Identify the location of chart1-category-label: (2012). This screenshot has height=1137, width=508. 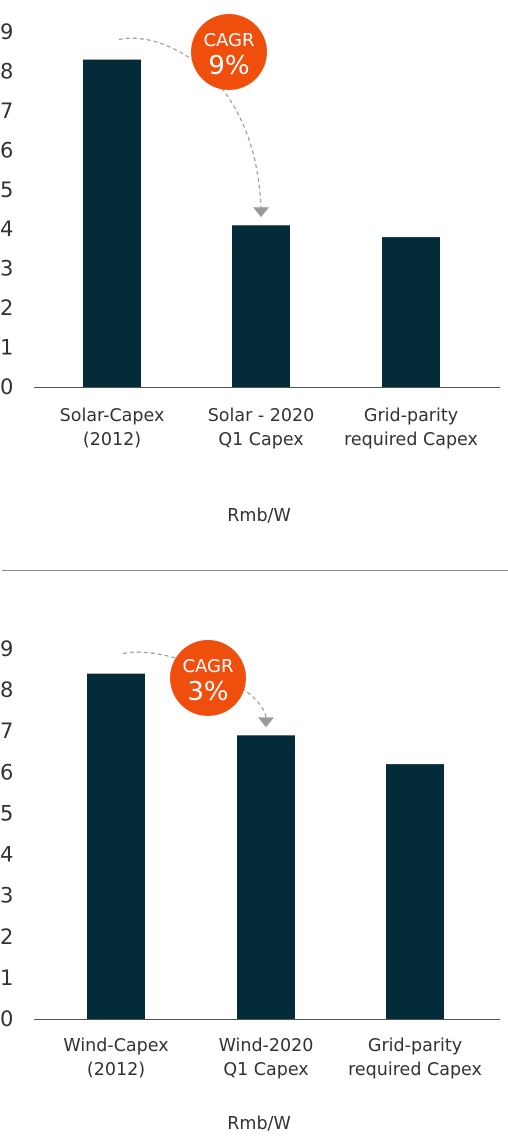
(112, 440).